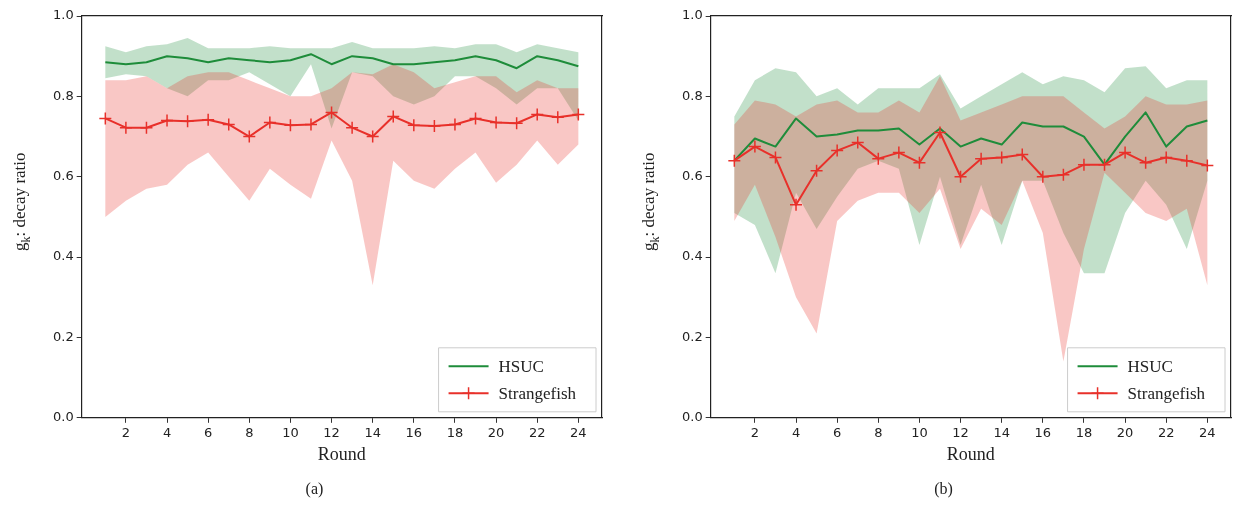  Describe the element at coordinates (943, 489) in the screenshot. I see `text: (b)` at that location.